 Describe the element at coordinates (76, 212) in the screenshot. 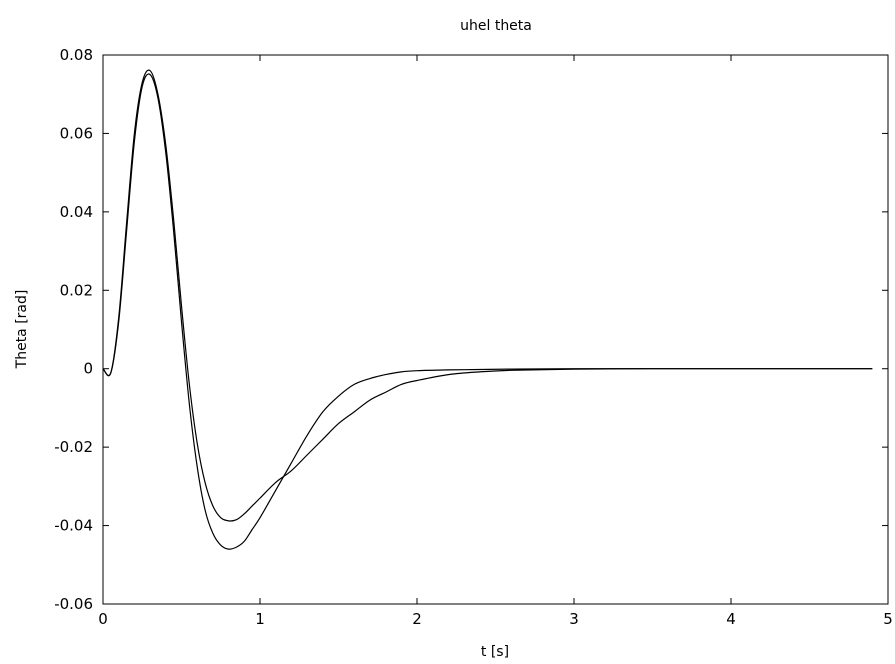

I see `y-tick-label: 0.04` at that location.